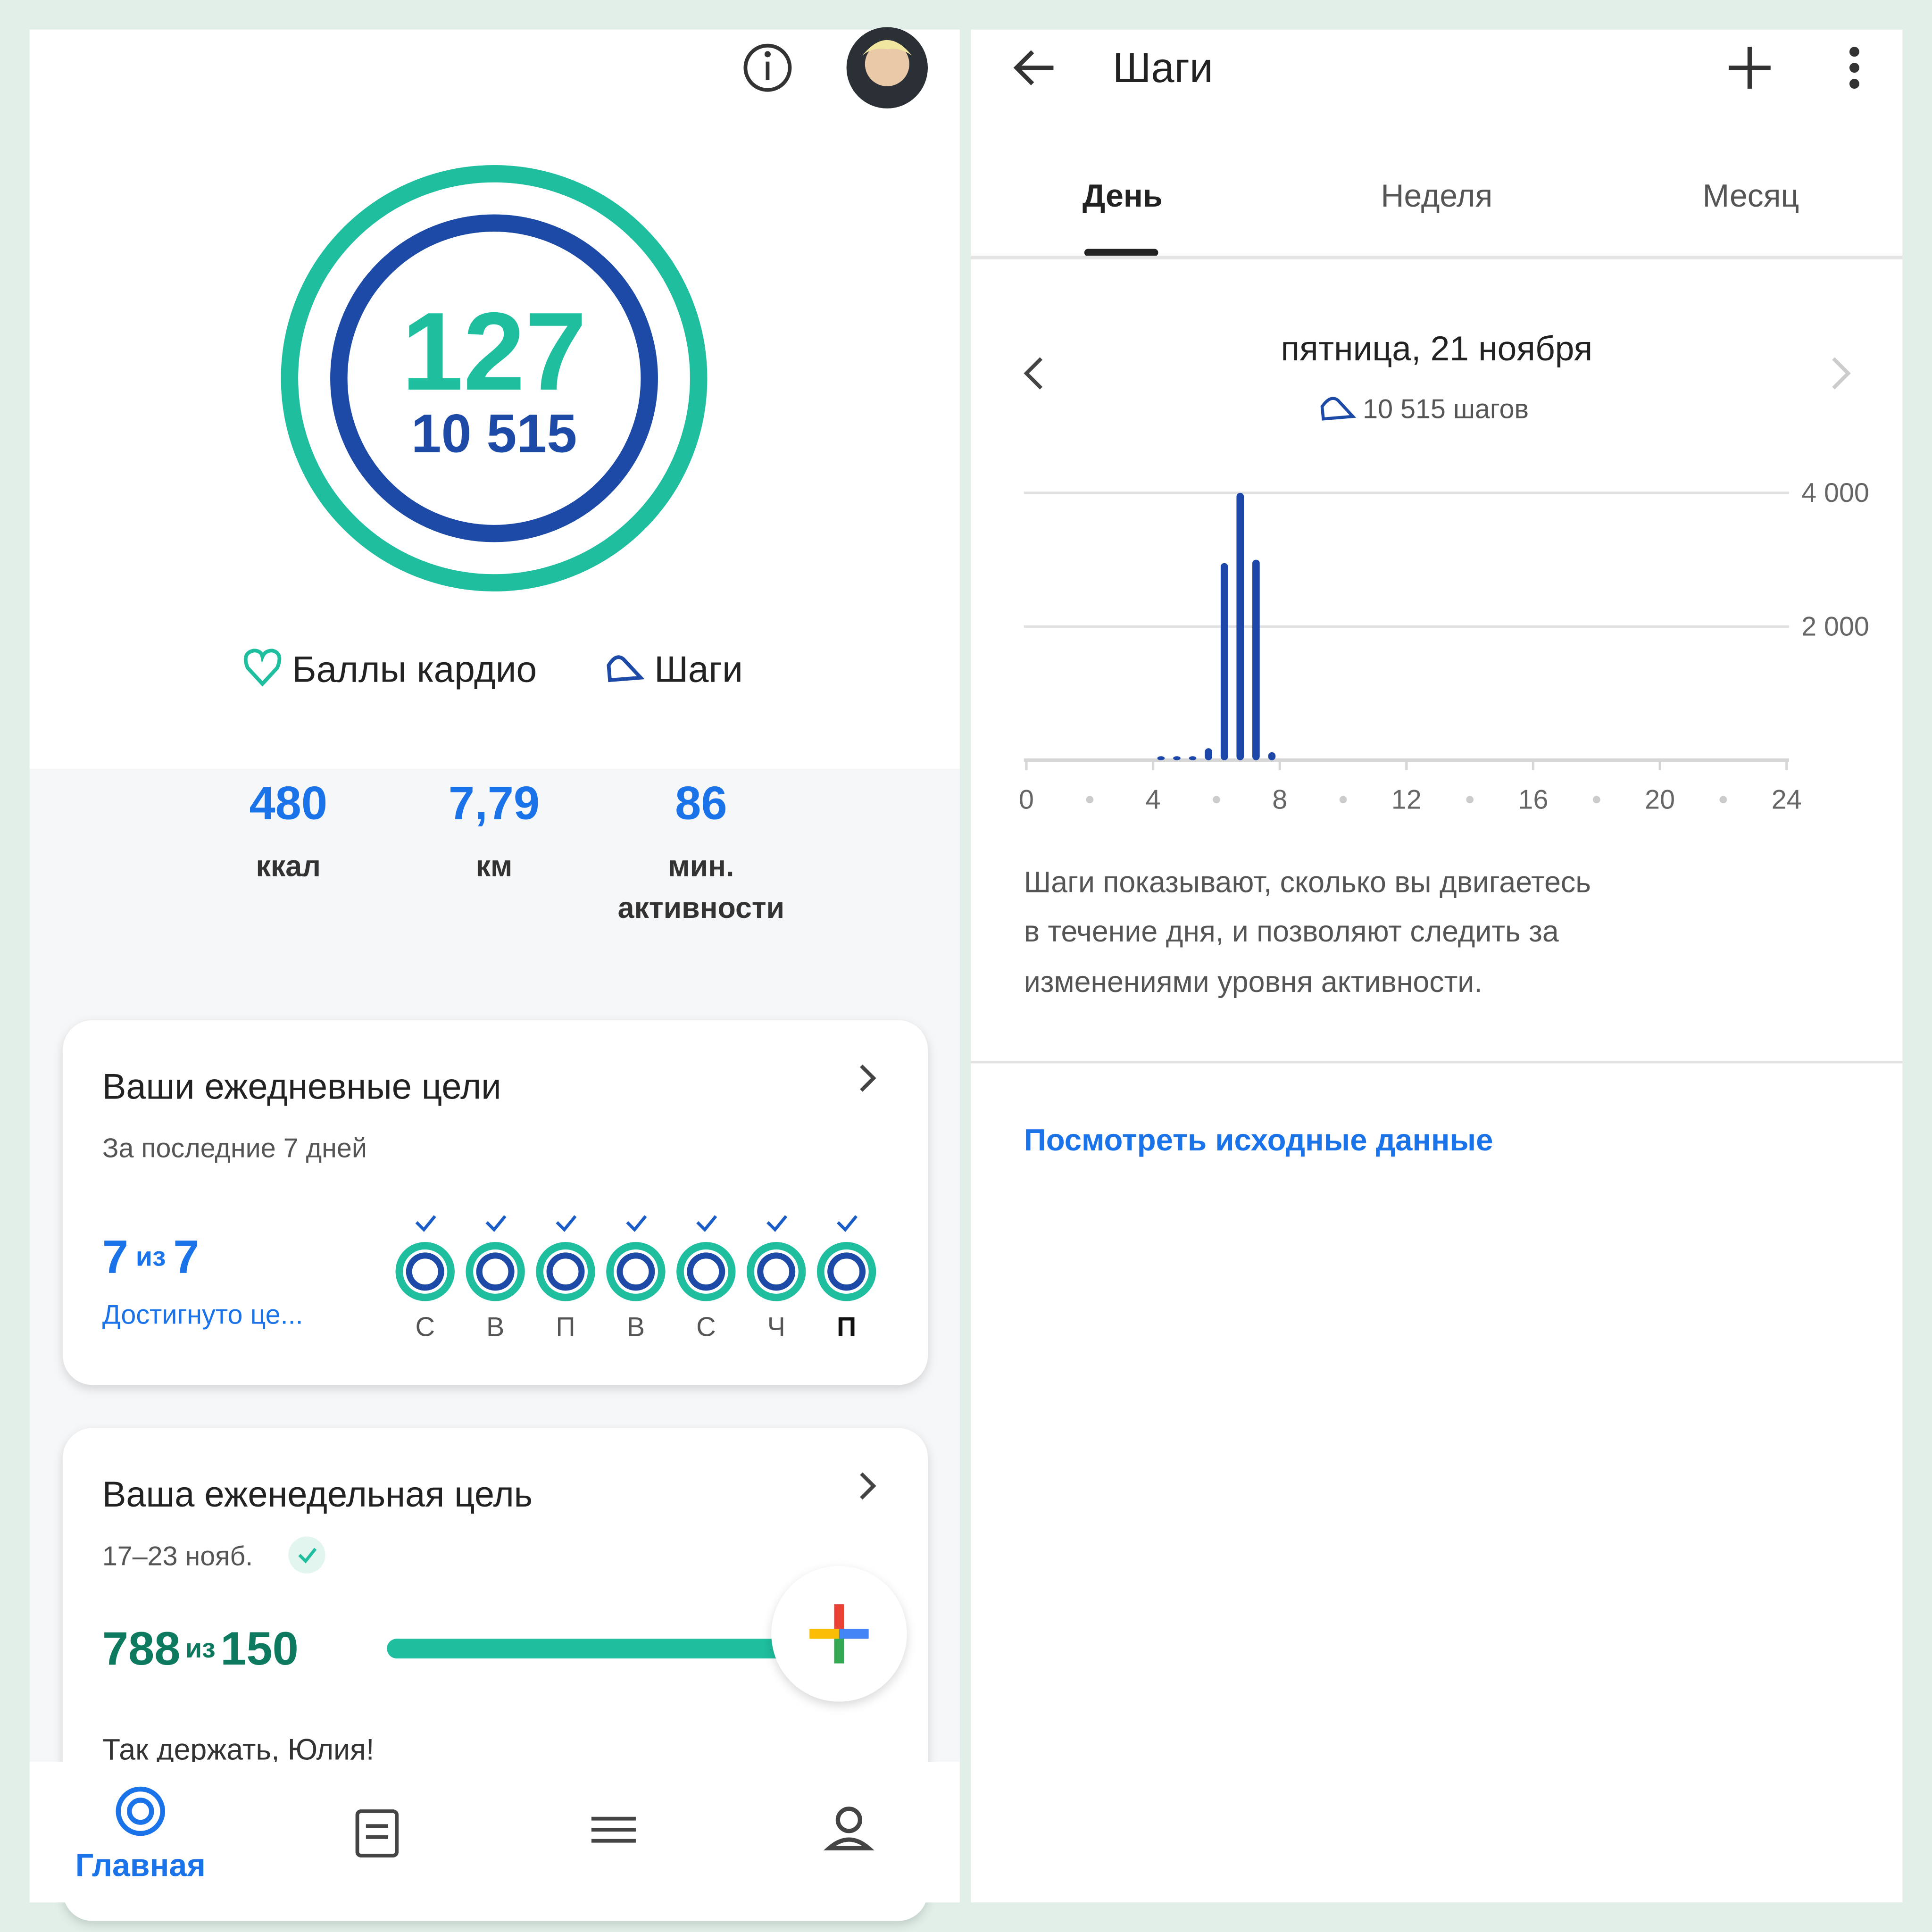  I want to click on card-title: Ваша еженедельная цель, so click(317, 1495).